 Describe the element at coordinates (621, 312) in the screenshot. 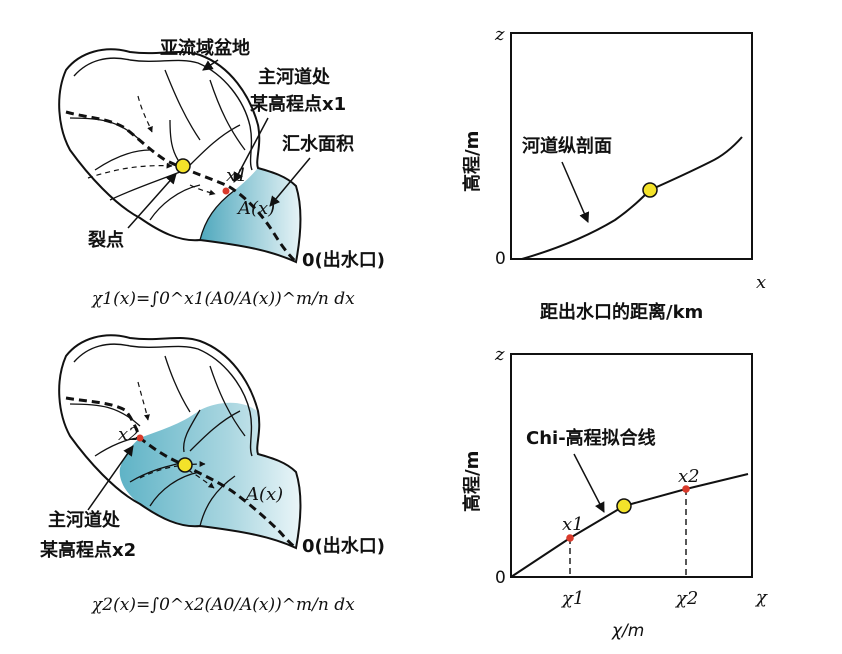

I see `plot-profile-xlabel: 距出水口的距离/km` at that location.